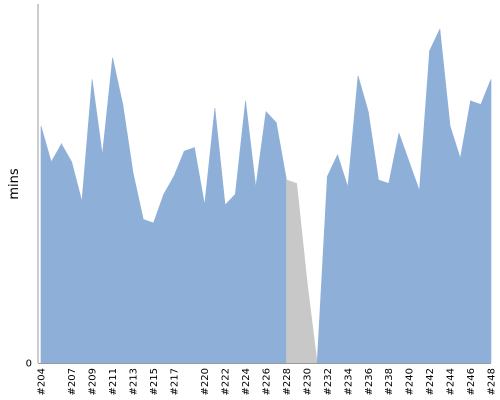 Image resolution: width=500 pixels, height=400 pixels. I want to click on x-tick-label: #240, so click(410, 381).